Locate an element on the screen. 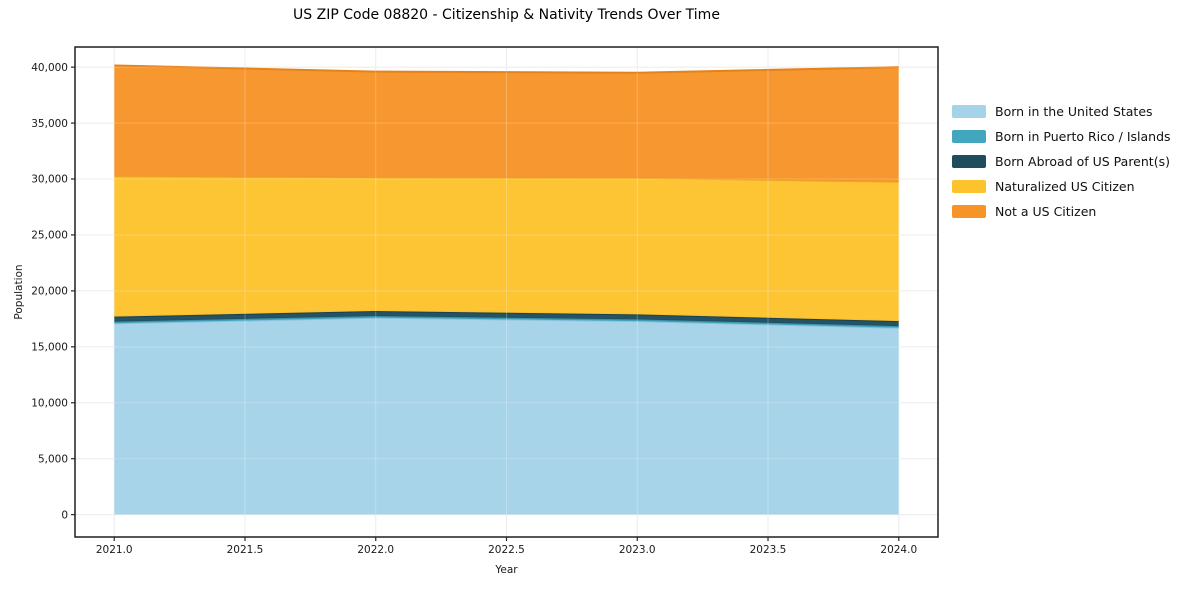 This screenshot has width=1189, height=590. x-tick-label: 2023.5 is located at coordinates (768, 550).